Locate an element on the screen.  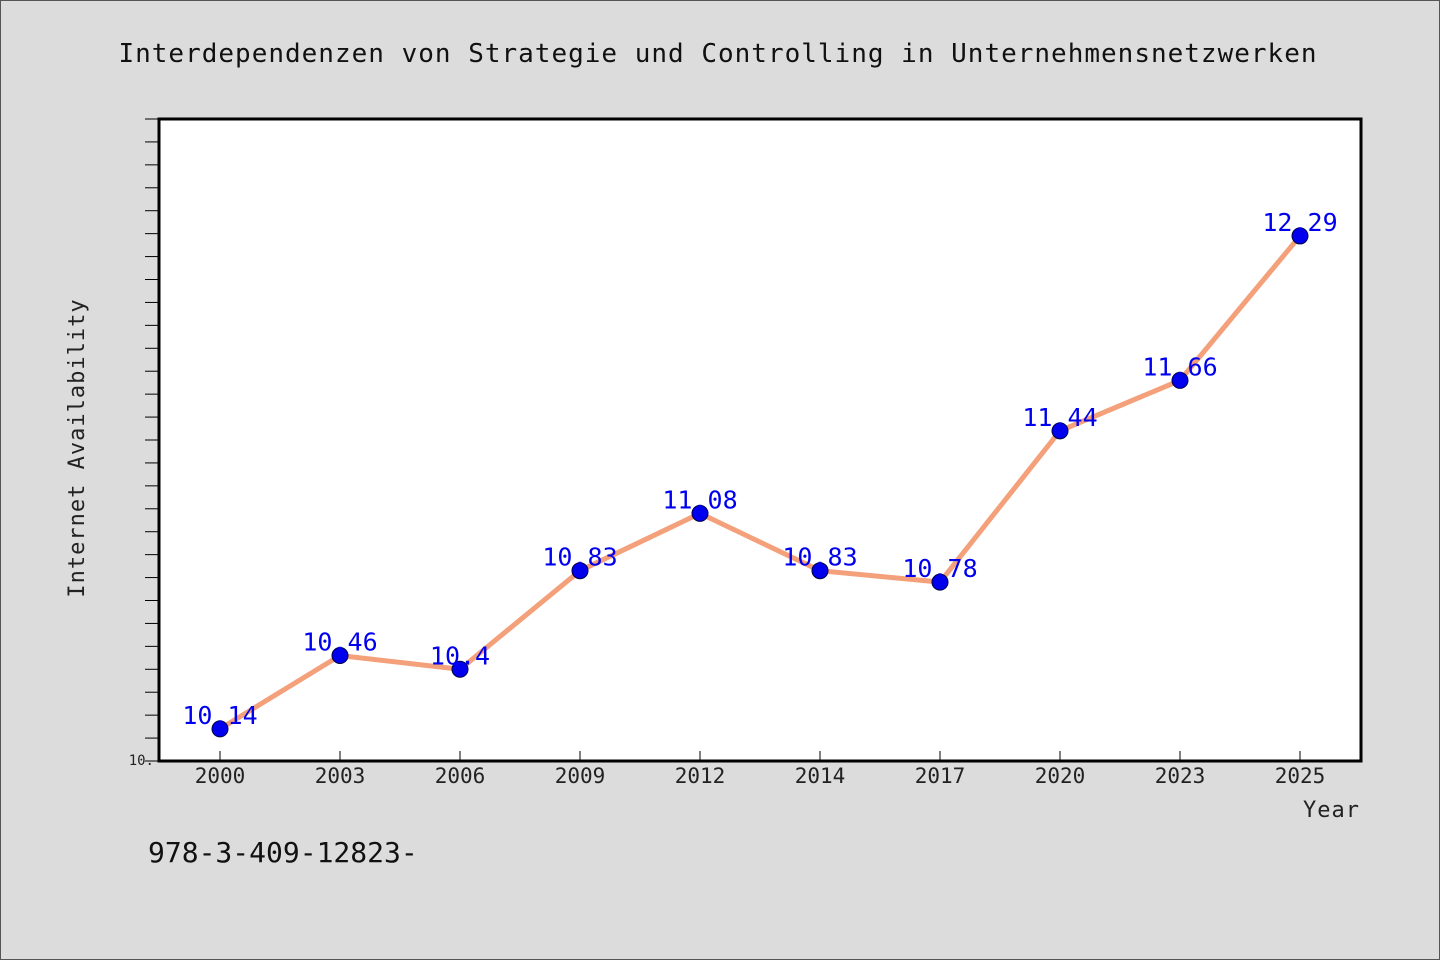
data-label: 11.44 is located at coordinates (1059, 417).